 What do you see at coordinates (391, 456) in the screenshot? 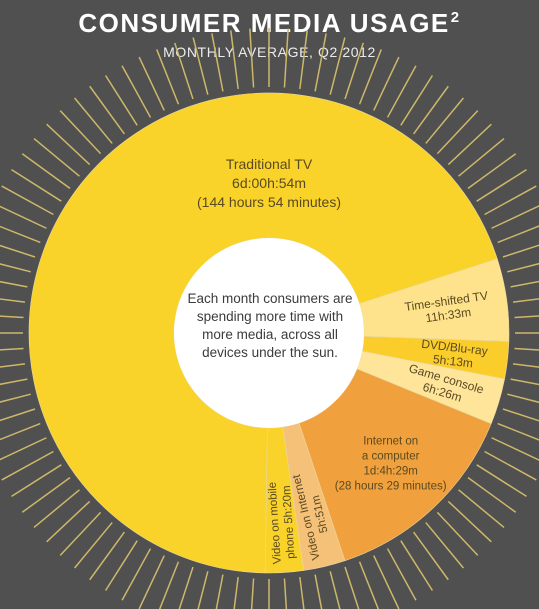
I see `label-line: a computer` at bounding box center [391, 456].